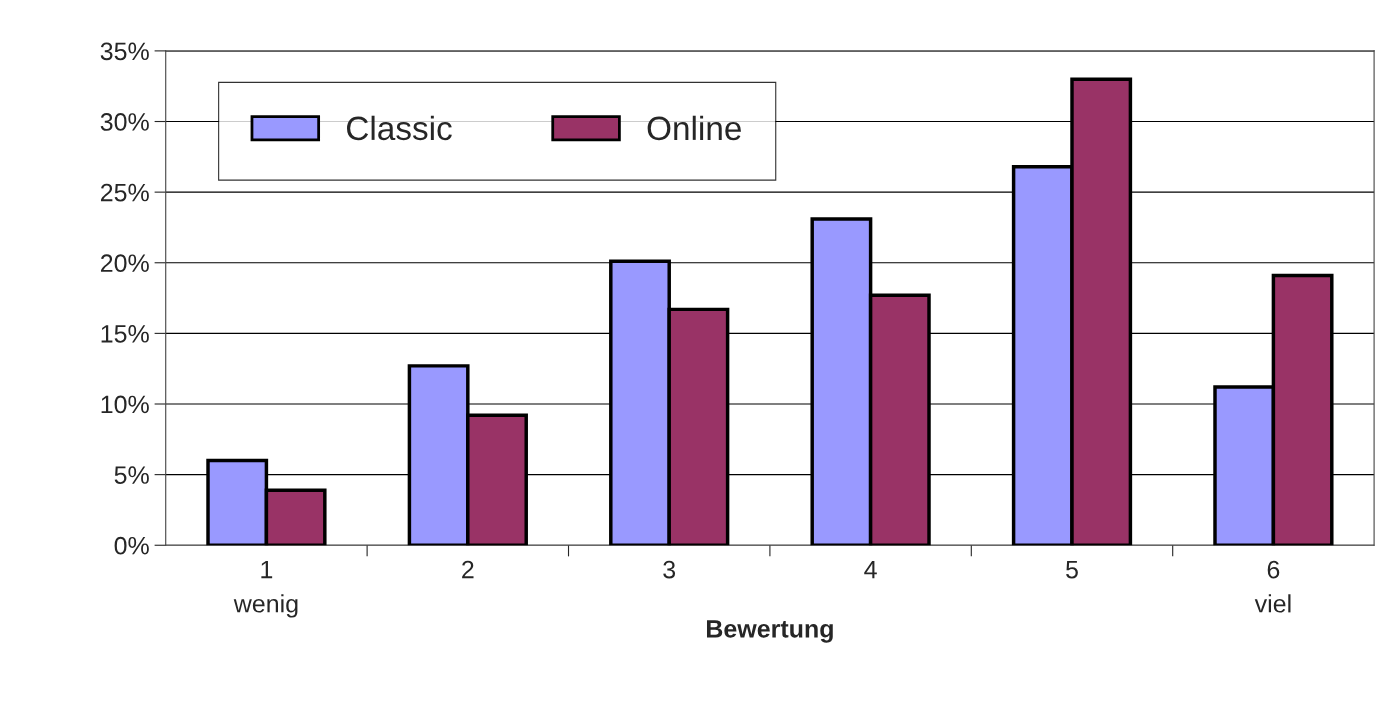  Describe the element at coordinates (124, 51) in the screenshot. I see `y-tick-label: 35%` at that location.